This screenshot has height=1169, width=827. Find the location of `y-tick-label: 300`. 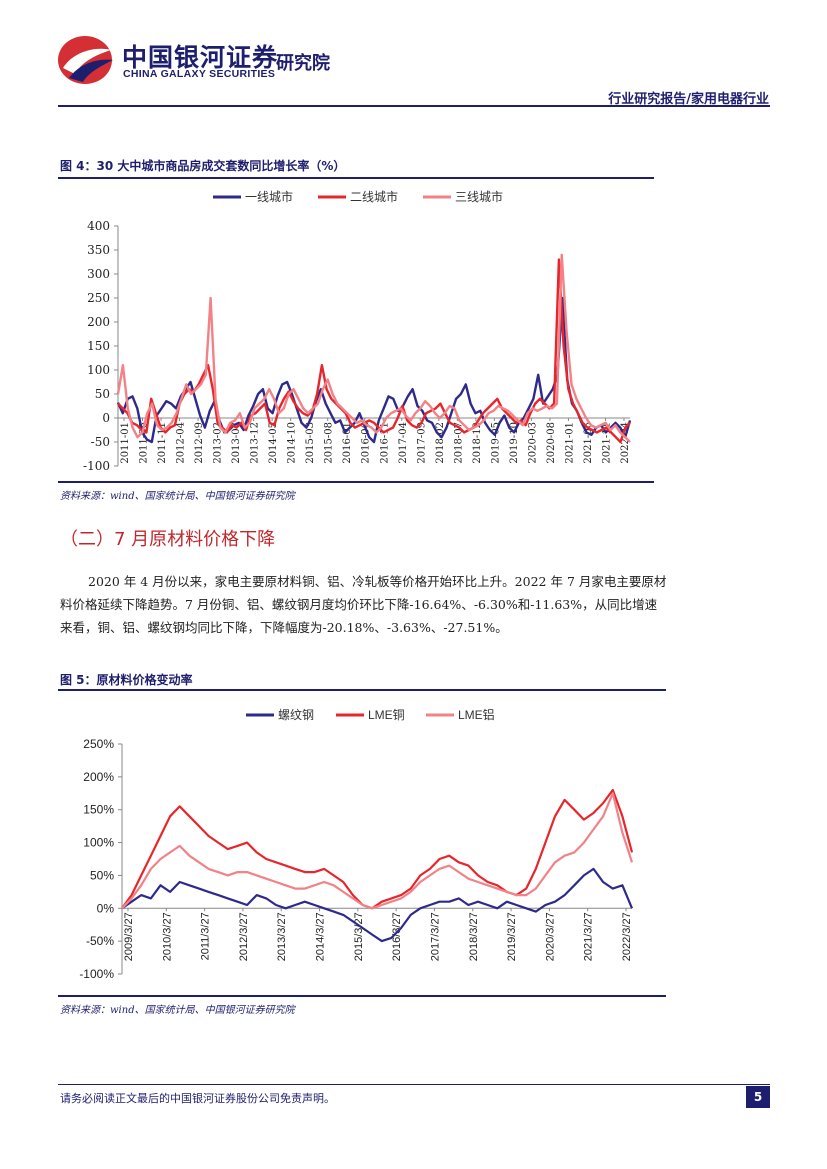

y-tick-label: 300 is located at coordinates (98, 274).